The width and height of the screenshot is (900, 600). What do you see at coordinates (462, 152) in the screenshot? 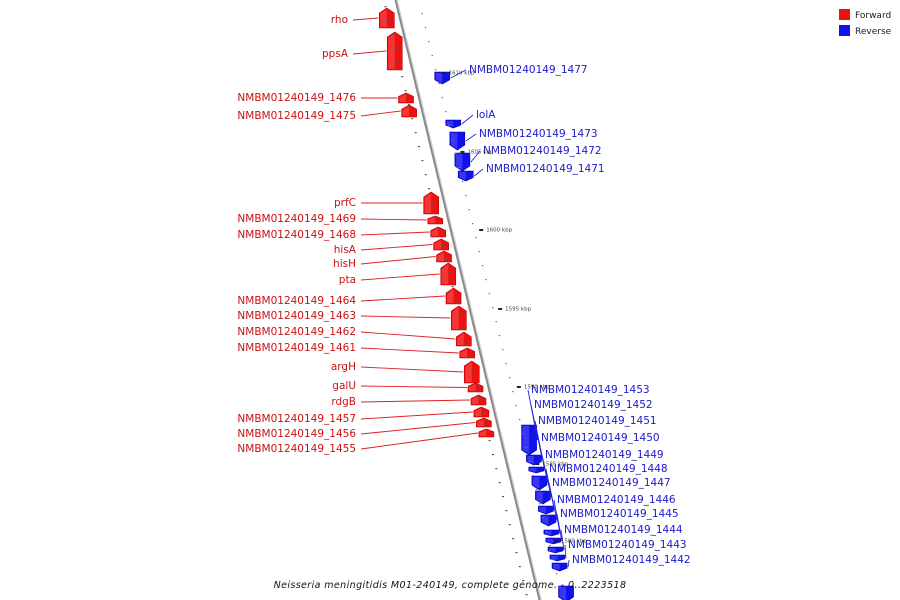
I see `major-tick` at bounding box center [462, 152].